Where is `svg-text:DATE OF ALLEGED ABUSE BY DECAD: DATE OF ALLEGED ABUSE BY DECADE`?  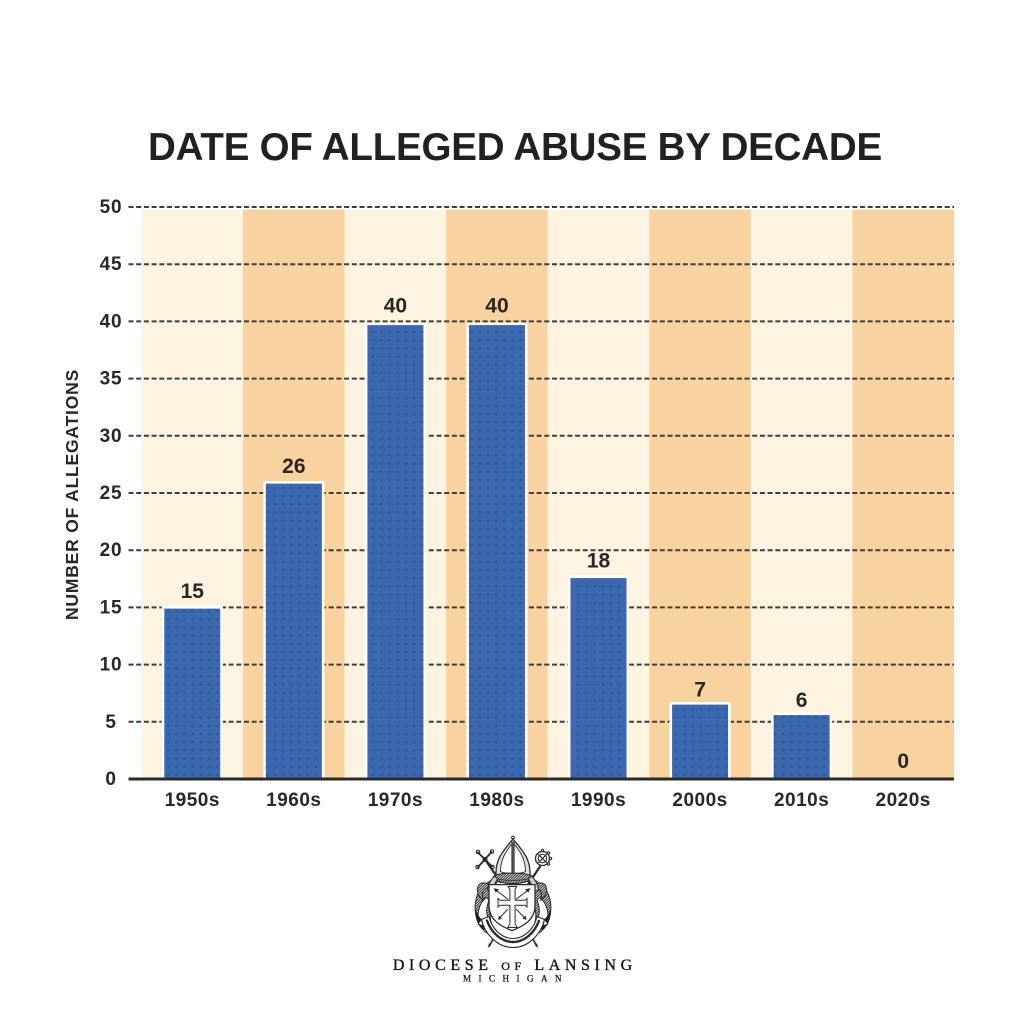
svg-text:DATE OF ALLEGED ABUSE BY DECAD: DATE OF ALLEGED ABUSE BY DECADE is located at coordinates (515, 147).